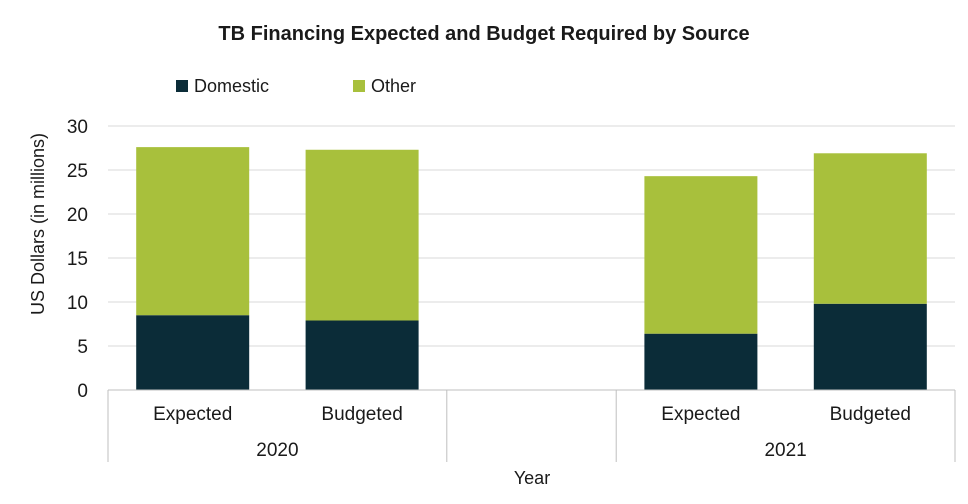  I want to click on x-group-label-2021: 2021, so click(785, 450).